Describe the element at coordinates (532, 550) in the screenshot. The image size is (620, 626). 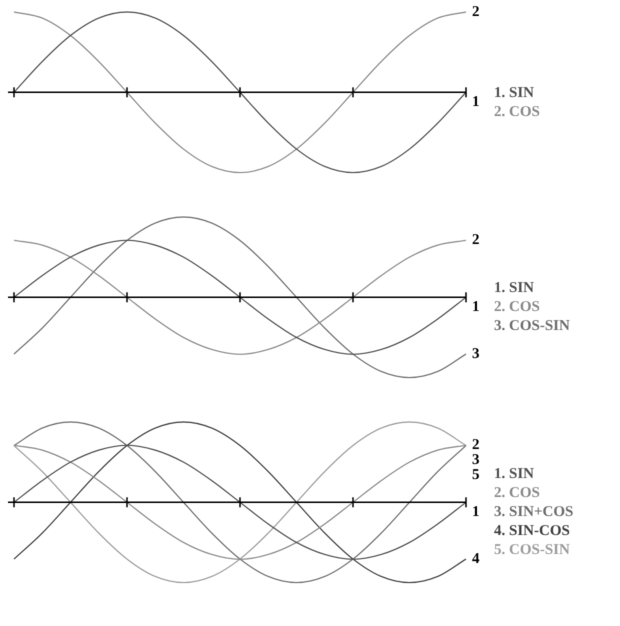
I see `text: 5. COS-SIN` at that location.